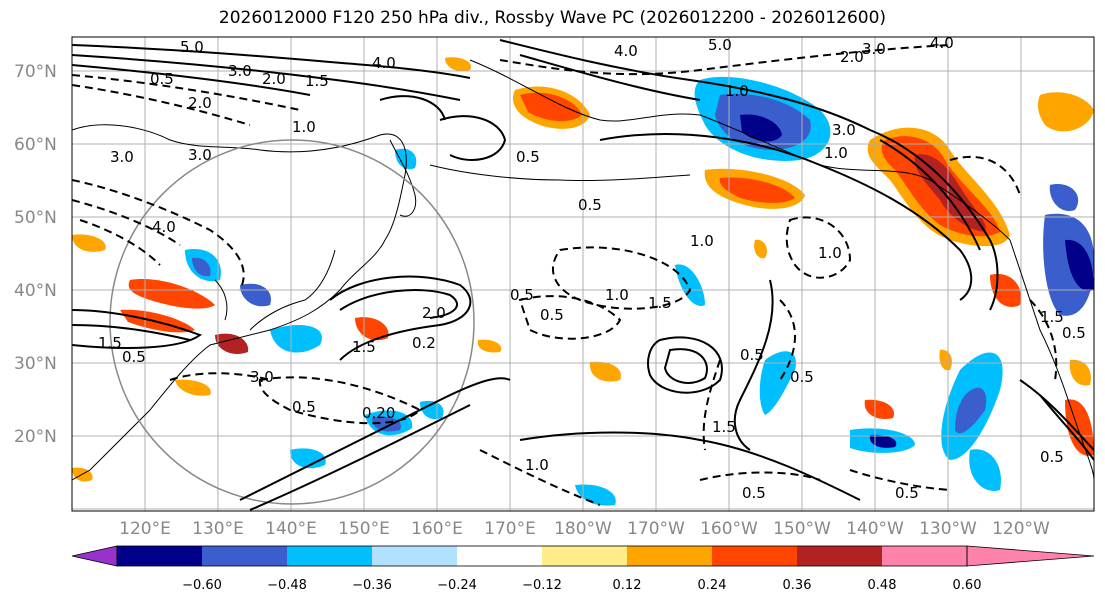 The height and width of the screenshot is (604, 1105). I want to click on lon-label: 150°E, so click(364, 529).